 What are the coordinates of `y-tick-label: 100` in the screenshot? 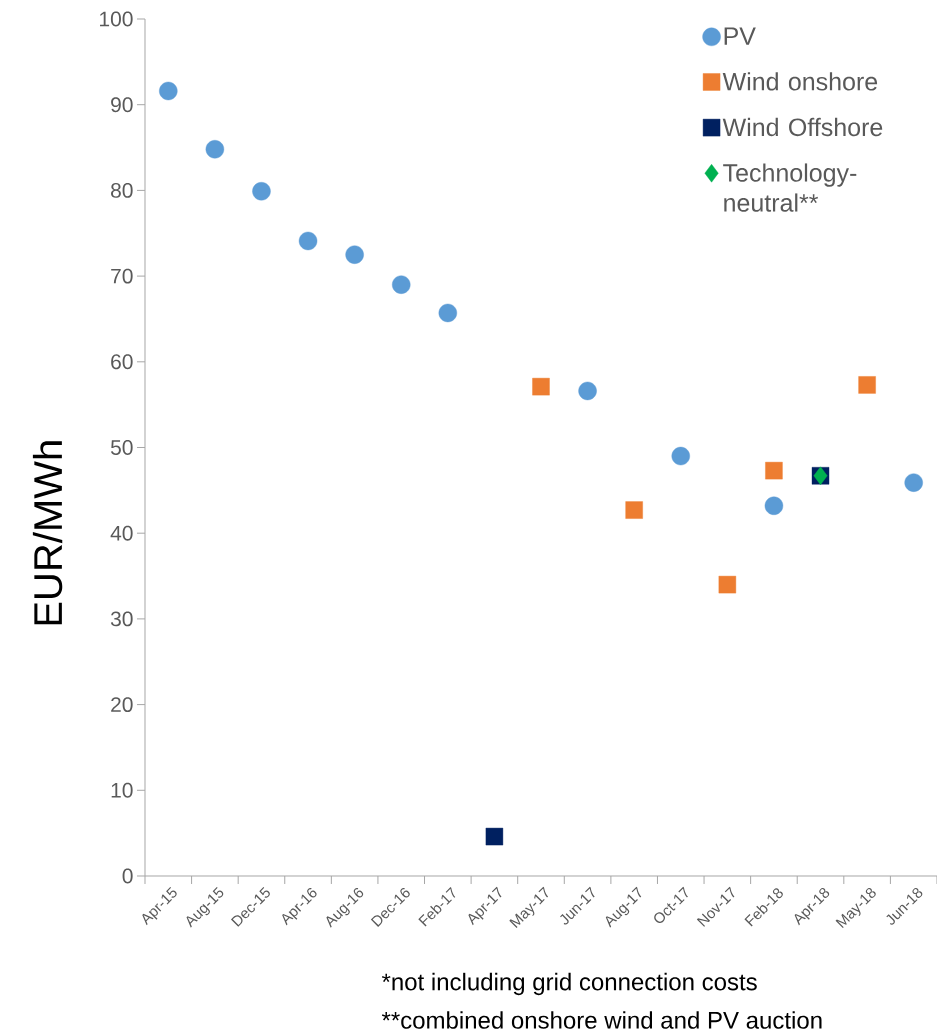 It's located at (116, 19).